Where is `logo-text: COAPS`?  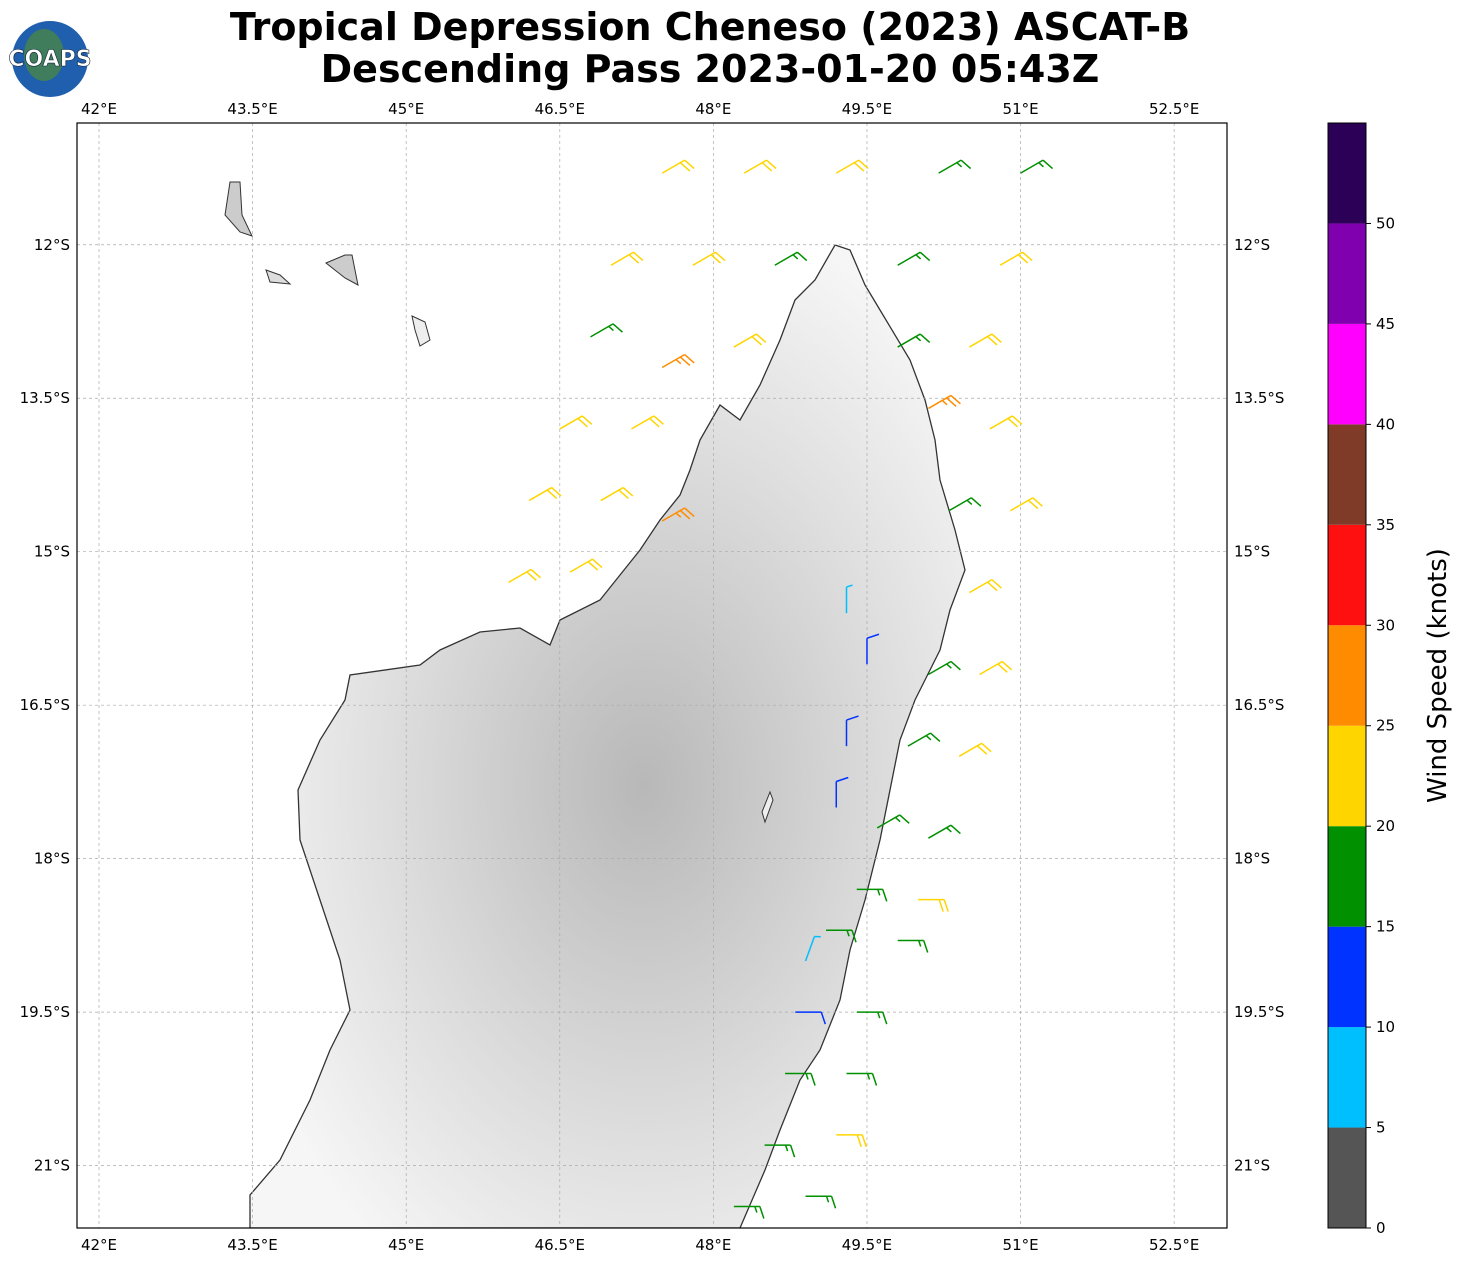
logo-text: COAPS is located at coordinates (49, 59).